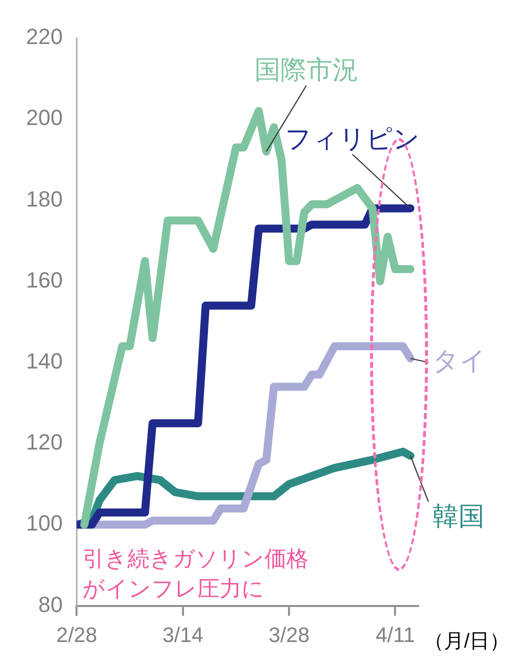  Describe the element at coordinates (44, 199) in the screenshot. I see `y-tick-label: 180` at that location.